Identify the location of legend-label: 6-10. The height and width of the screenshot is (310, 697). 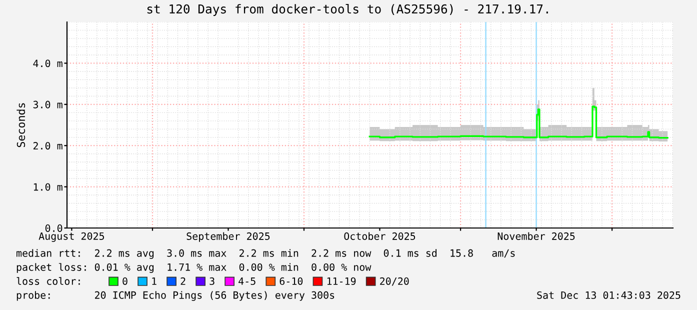
(291, 281).